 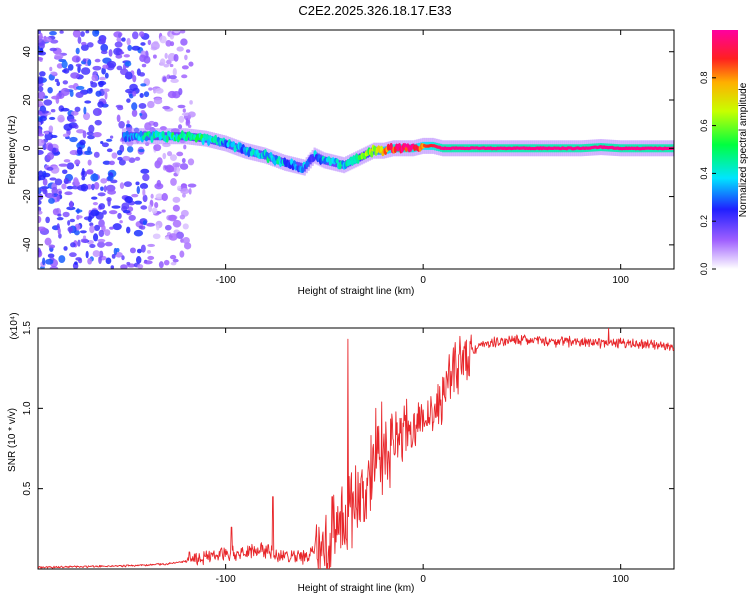 I want to click on colorbar-gradient, so click(x=725, y=149).